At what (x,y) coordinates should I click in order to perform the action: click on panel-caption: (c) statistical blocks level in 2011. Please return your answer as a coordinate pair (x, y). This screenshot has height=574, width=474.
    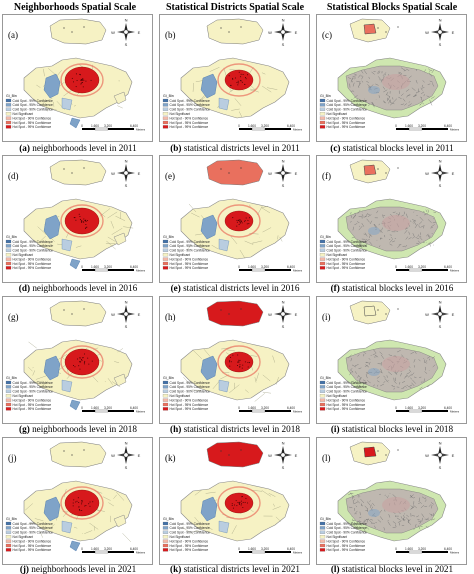
    Looking at the image, I should click on (392, 148).